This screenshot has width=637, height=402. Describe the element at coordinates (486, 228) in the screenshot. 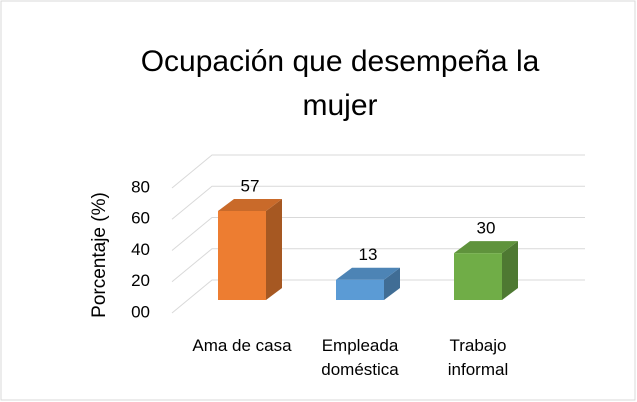

I see `value-label: 30` at that location.